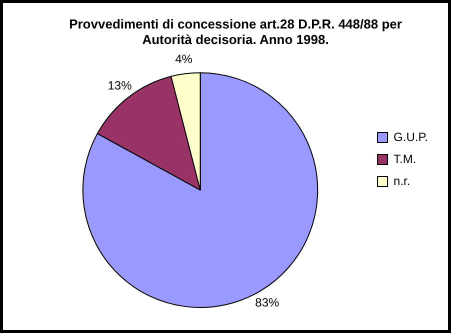 This screenshot has width=451, height=333. I want to click on chart-title: Provvedimenti di concessione art.28 D.P.R. 448/88 per Autorità decisoria. Anno 1998., so click(235, 31).